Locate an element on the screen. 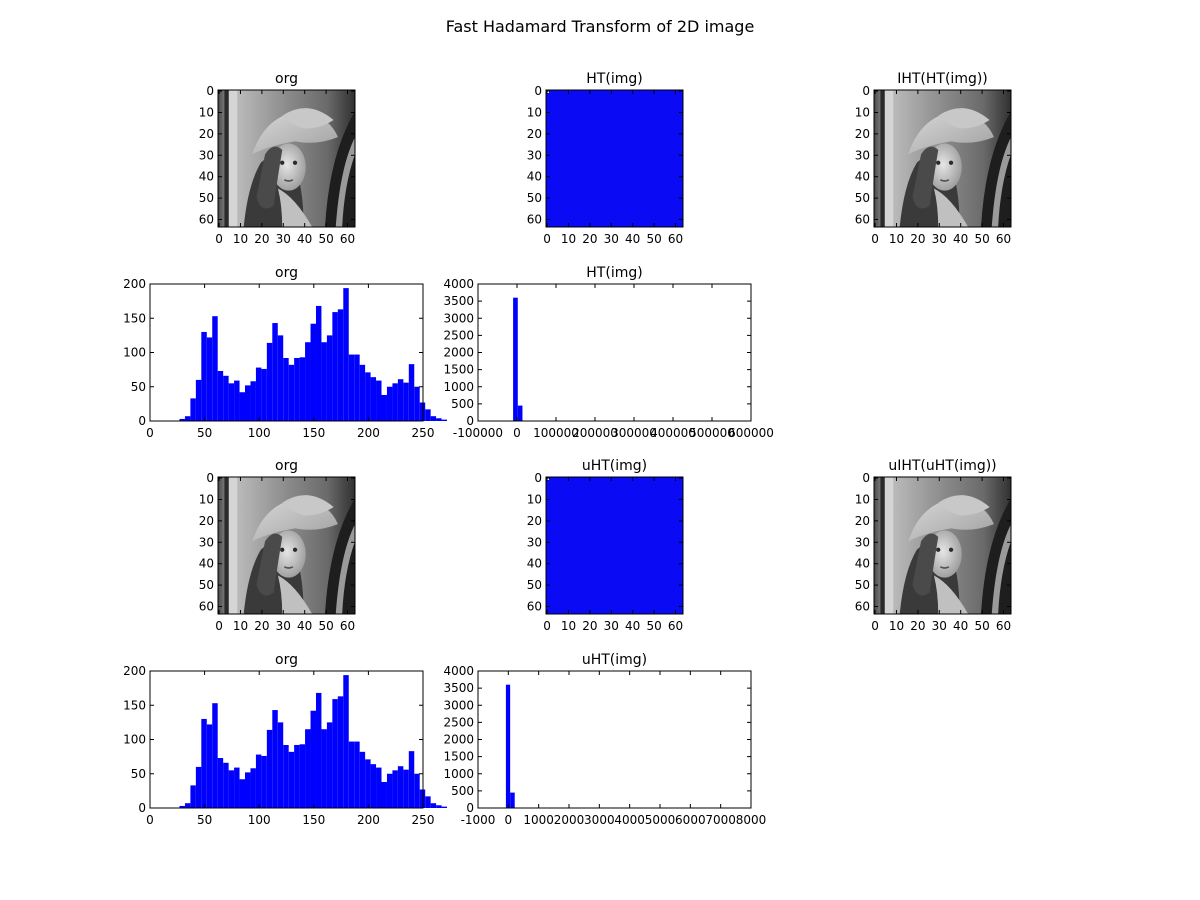 Image resolution: width=1200 pixels, height=900 pixels. y-tick-label: 4000 is located at coordinates (458, 671).